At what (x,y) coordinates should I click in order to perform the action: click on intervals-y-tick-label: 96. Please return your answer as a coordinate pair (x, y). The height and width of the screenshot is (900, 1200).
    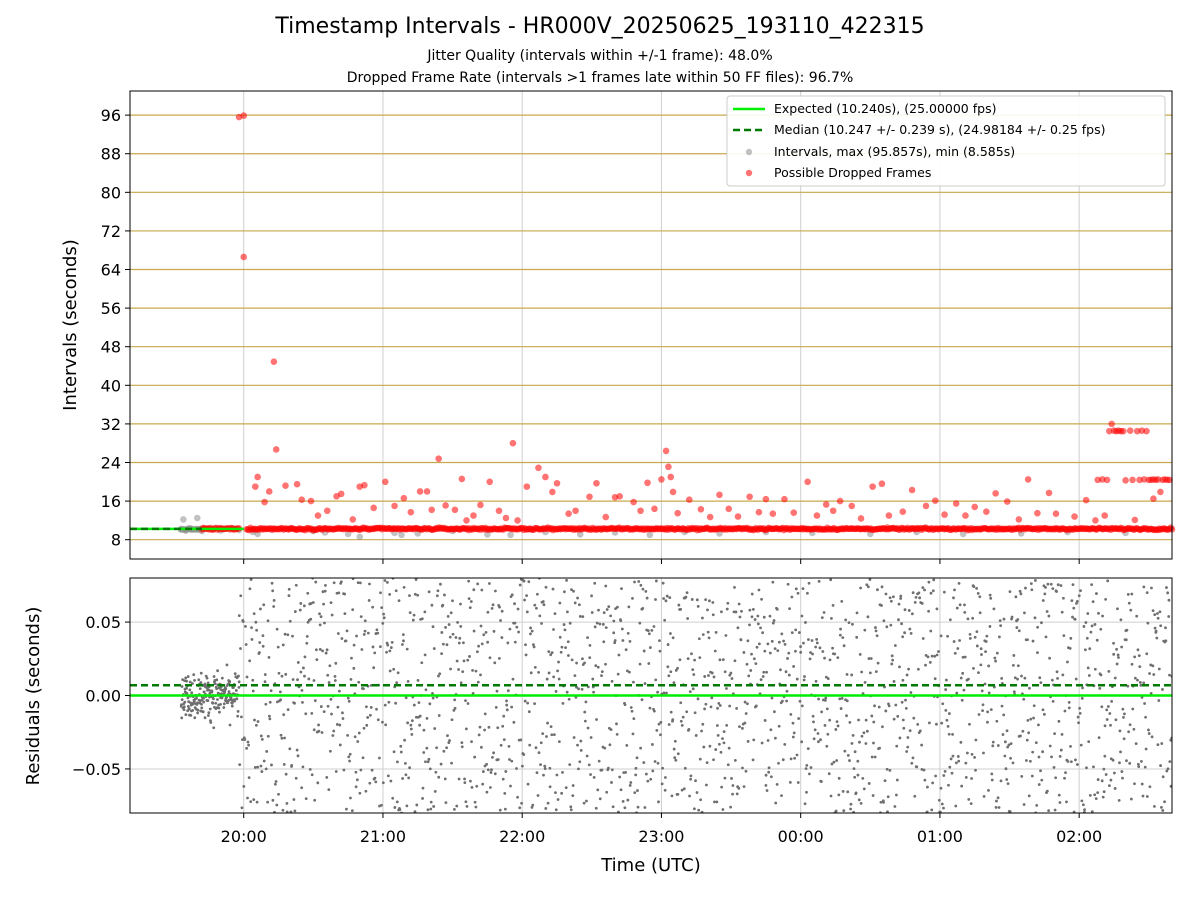
    Looking at the image, I should click on (111, 115).